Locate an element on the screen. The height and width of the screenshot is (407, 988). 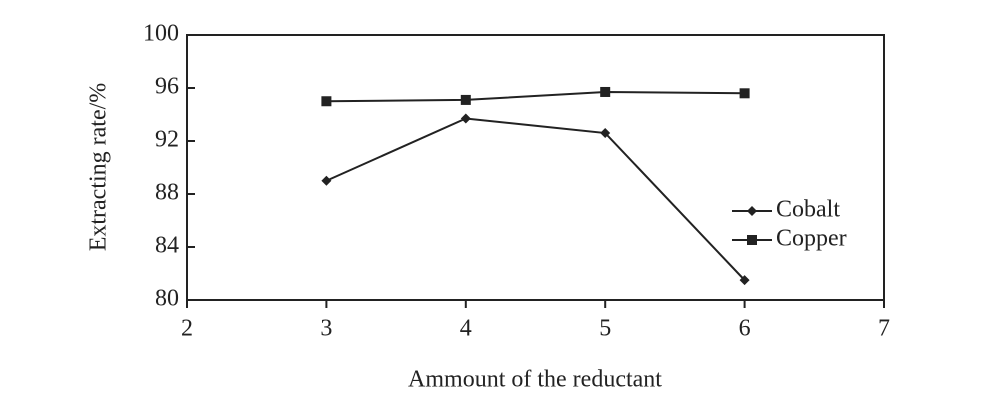
y-tick-label: 96 is located at coordinates (167, 87).